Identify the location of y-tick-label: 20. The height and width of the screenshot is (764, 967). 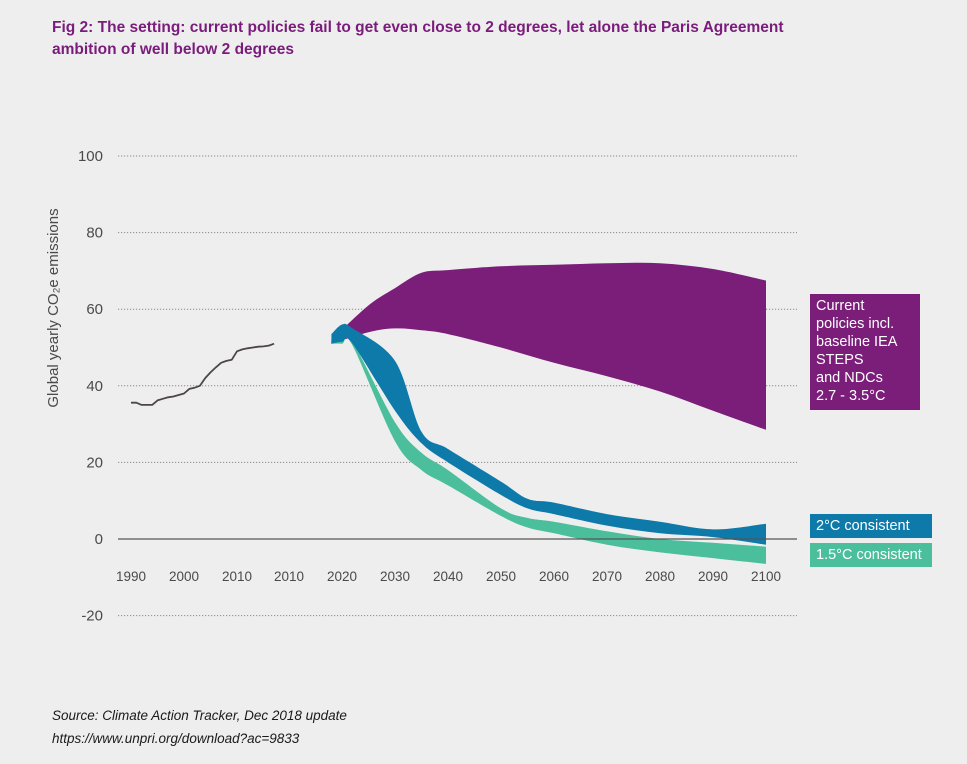
(94, 462).